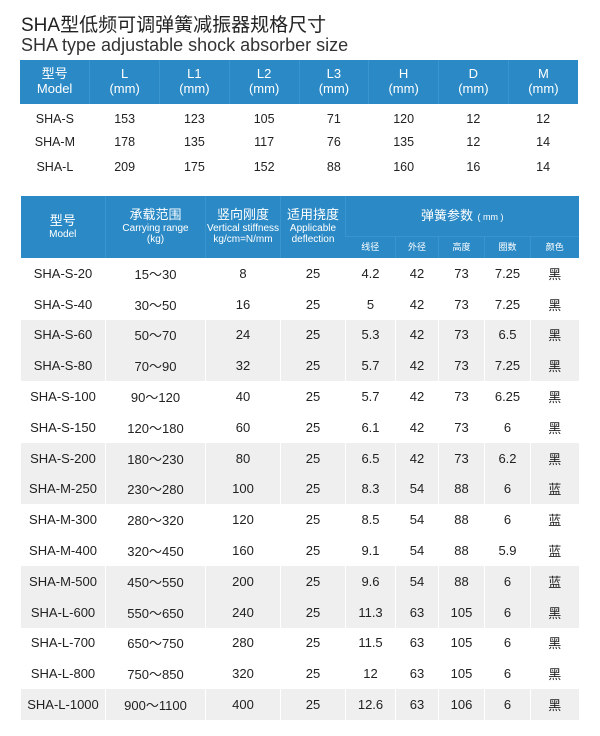  Describe the element at coordinates (370, 704) in the screenshot. I see `table-cell: 12.6` at that location.